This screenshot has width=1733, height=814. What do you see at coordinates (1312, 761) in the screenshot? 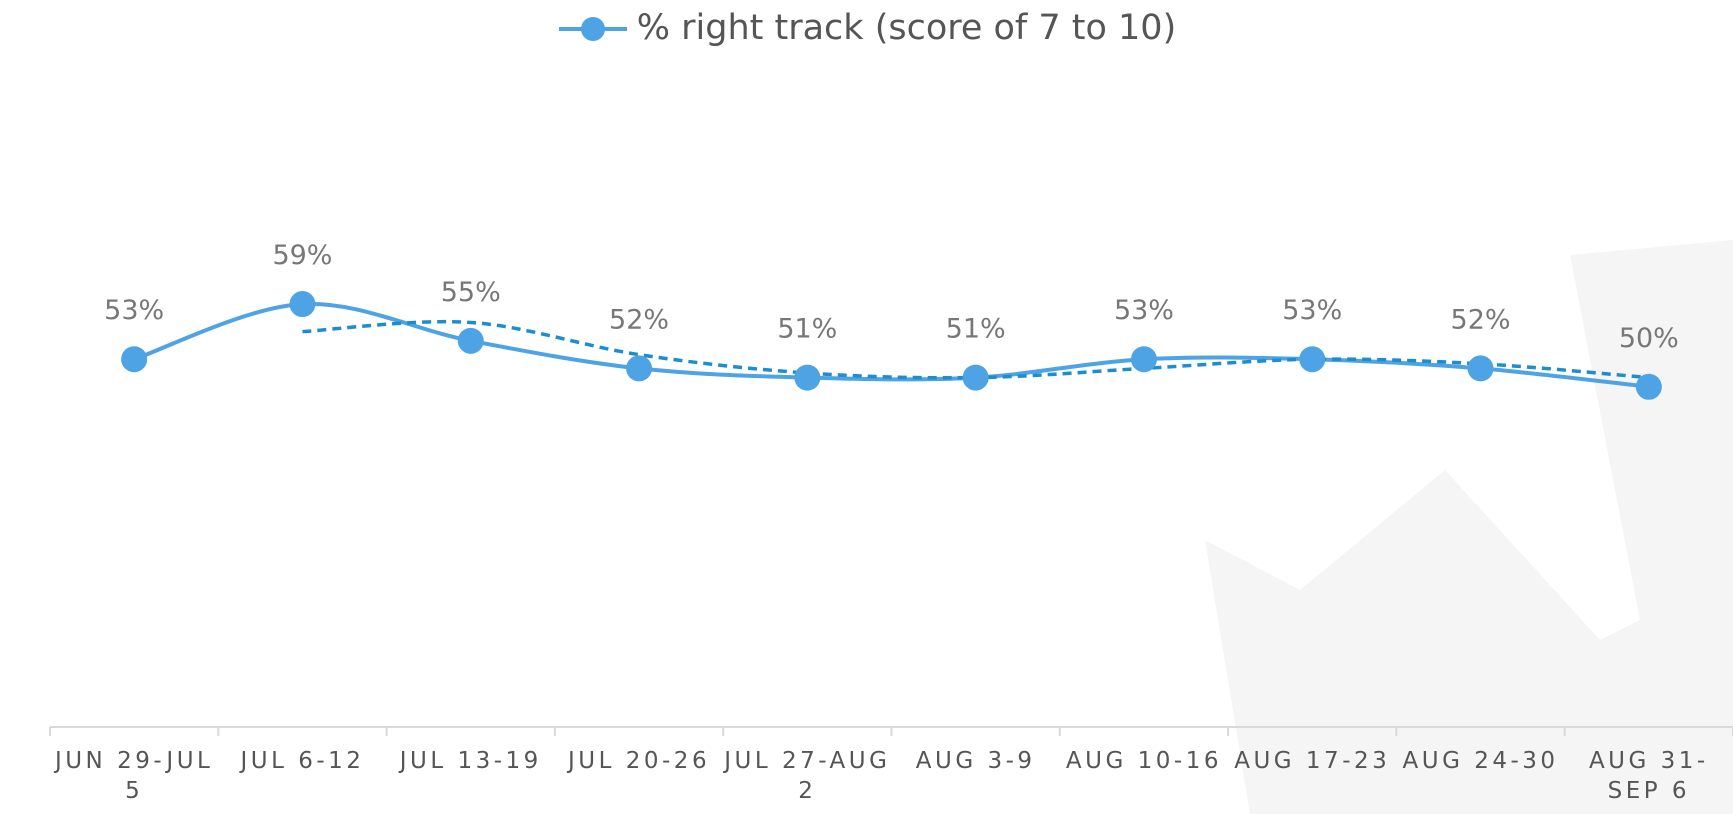
I see `x-tick-label: AUG 17-23` at bounding box center [1312, 761].